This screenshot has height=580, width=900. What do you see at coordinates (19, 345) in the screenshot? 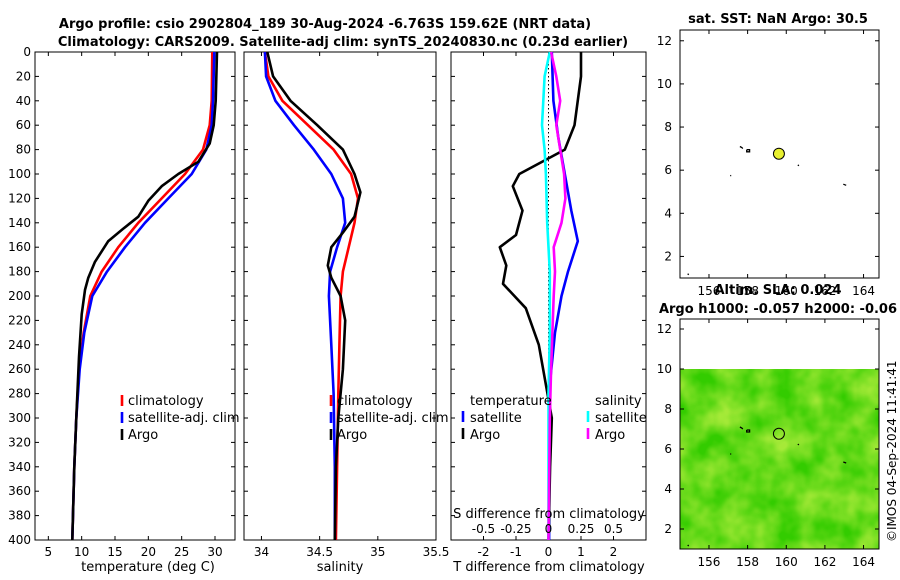
I see `y-tick-label: 240` at bounding box center [19, 345].